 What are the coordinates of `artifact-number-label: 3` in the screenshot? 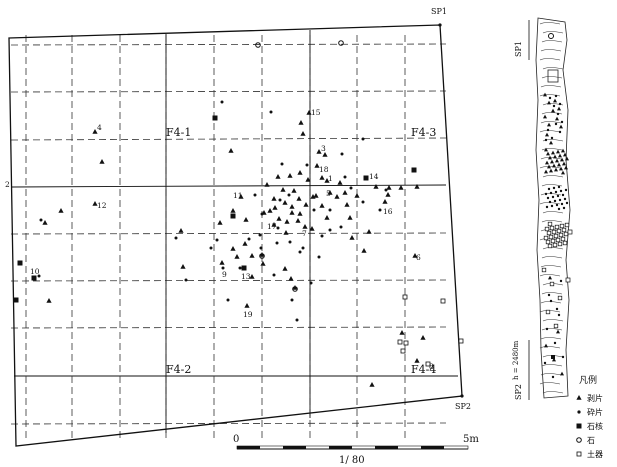 It's located at (323, 148).